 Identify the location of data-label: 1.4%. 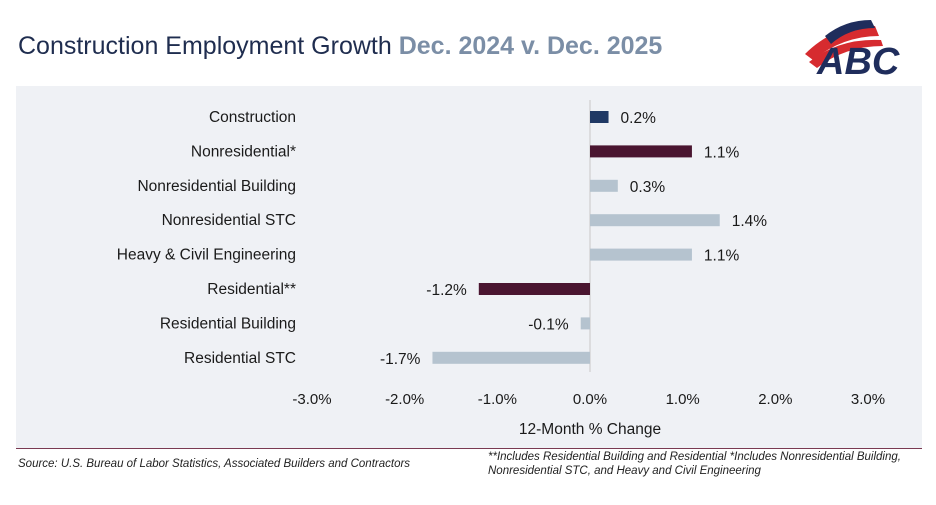
(750, 221).